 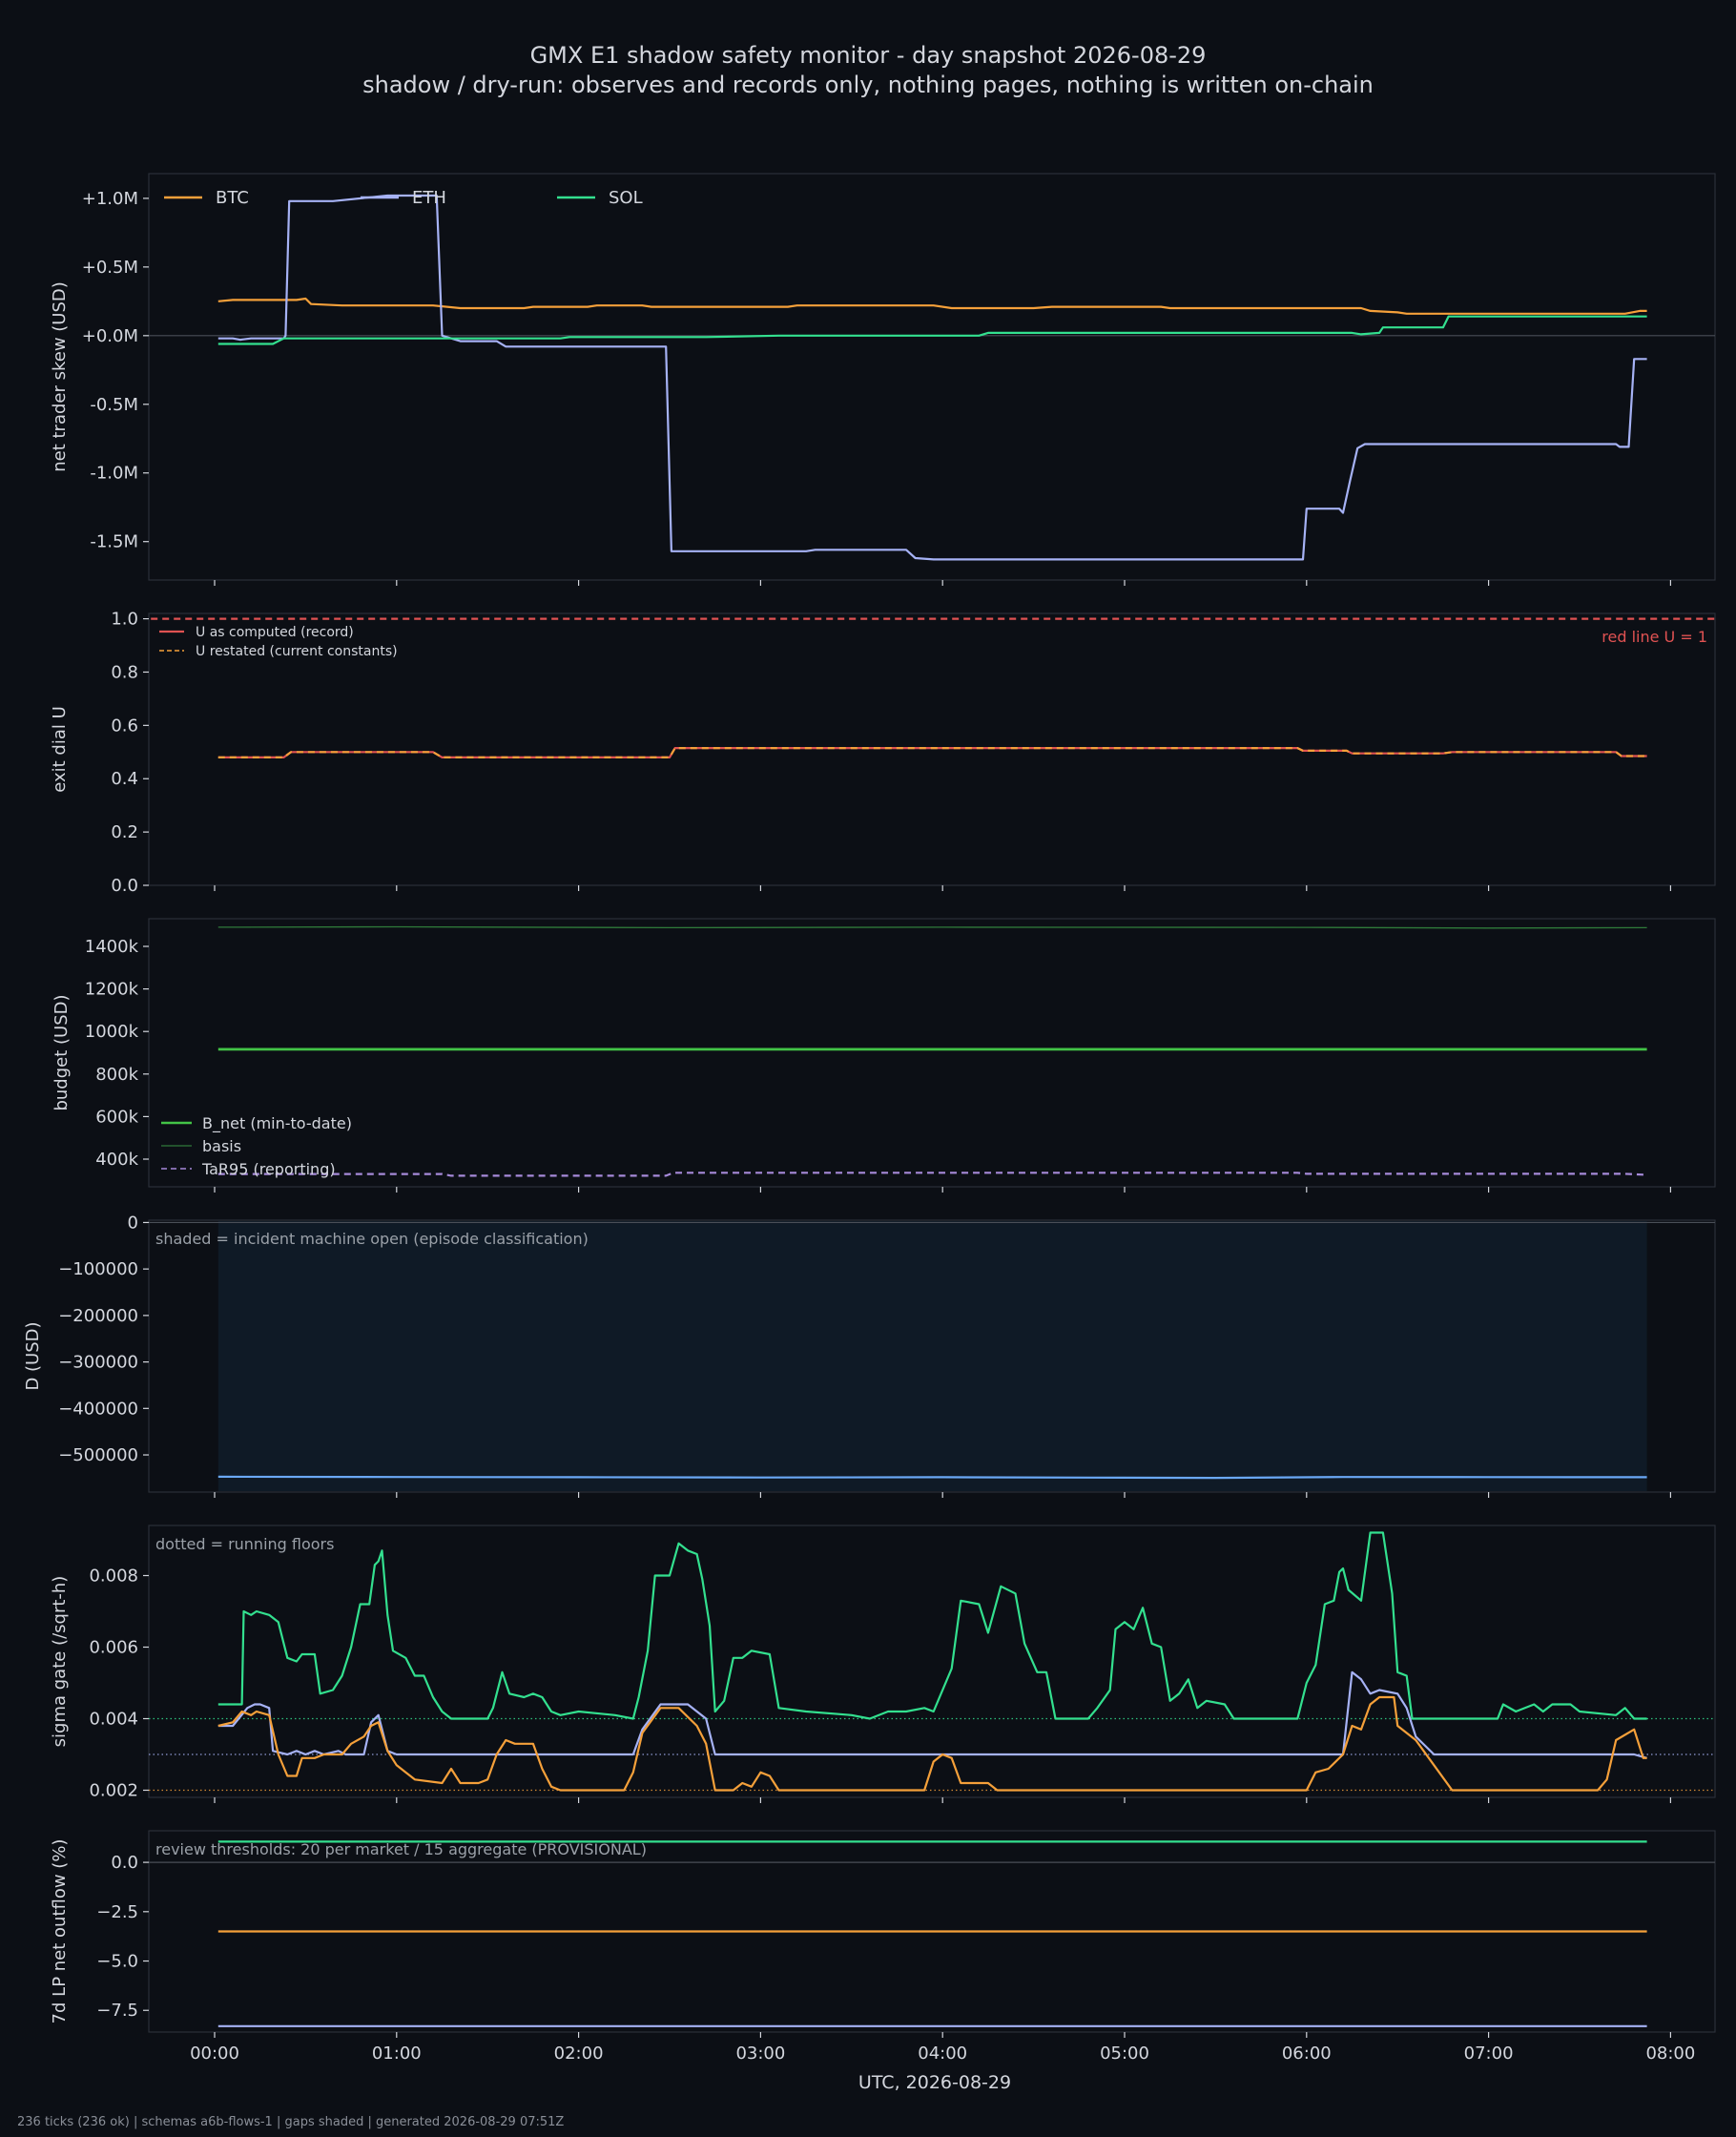 What do you see at coordinates (268, 1169) in the screenshot?
I see `legend-label: TaR95 (reporting)` at bounding box center [268, 1169].